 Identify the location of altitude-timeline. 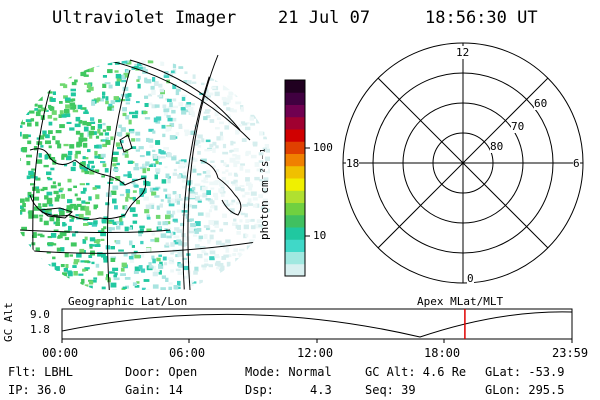
(317, 325).